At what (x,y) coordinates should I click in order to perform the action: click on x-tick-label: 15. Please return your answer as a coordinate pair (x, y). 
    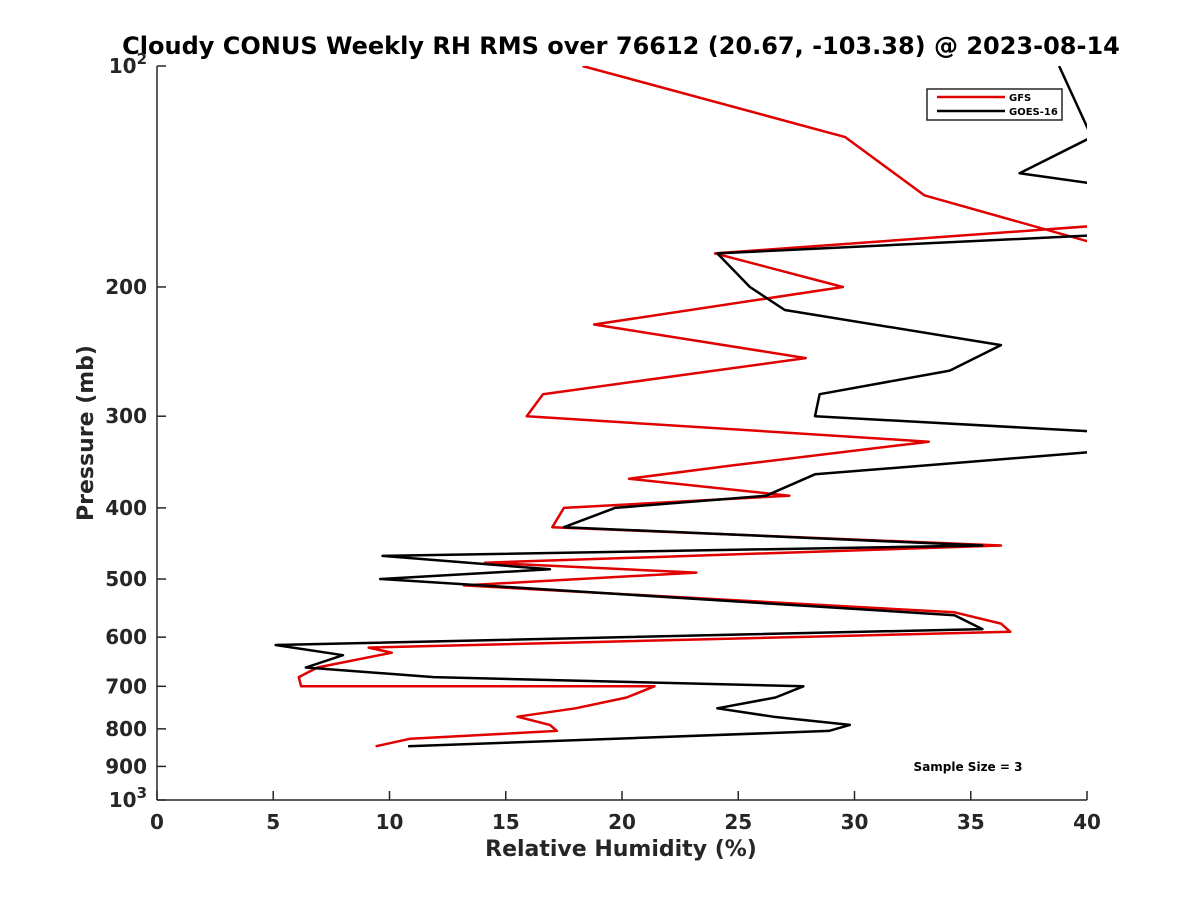
    Looking at the image, I should click on (506, 822).